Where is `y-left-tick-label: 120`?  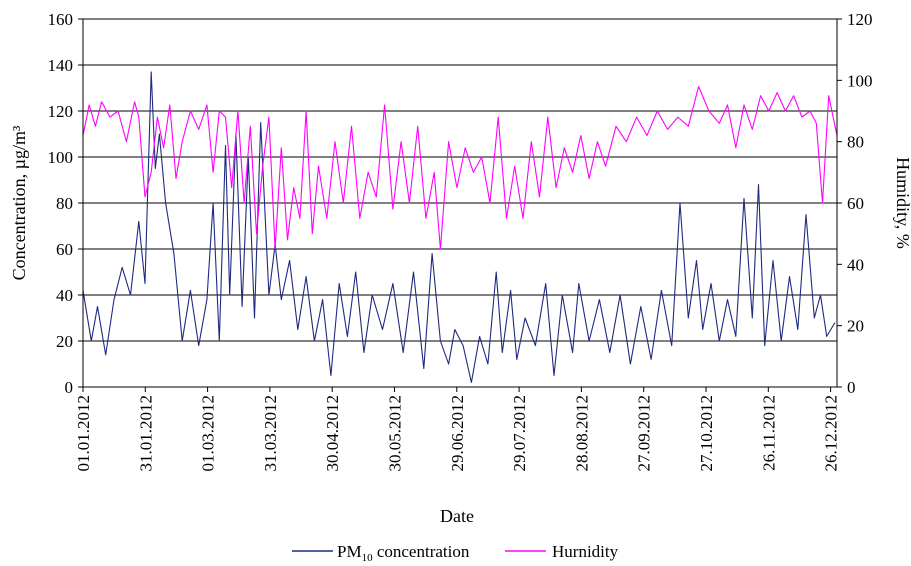
y-left-tick-label: 120 is located at coordinates (61, 111).